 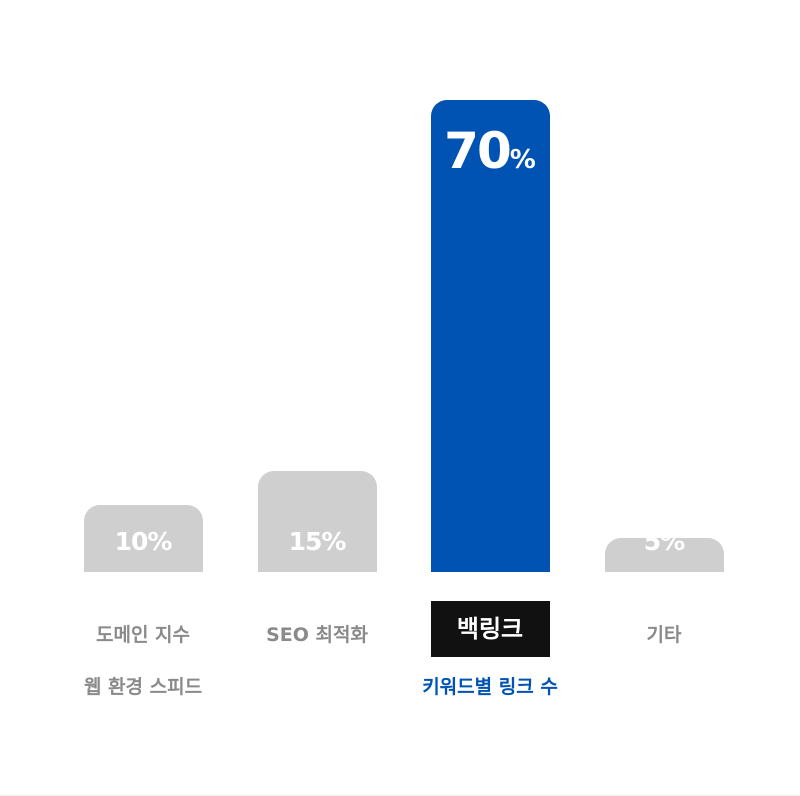 What do you see at coordinates (478, 151) in the screenshot?
I see `bar-value-number: 70` at bounding box center [478, 151].